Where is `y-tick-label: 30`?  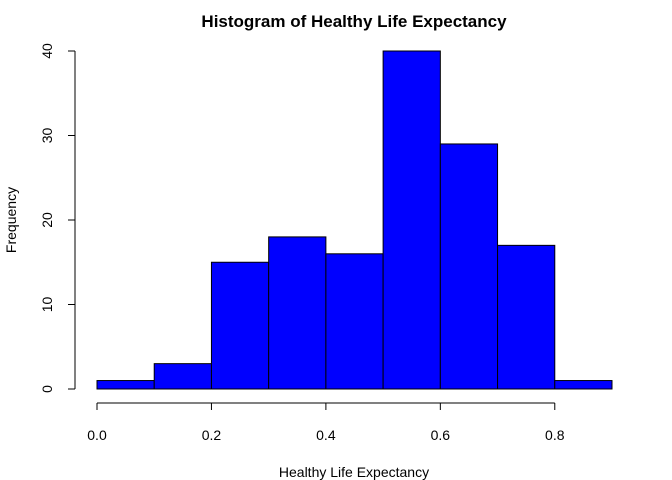
y-tick-label: 30 is located at coordinates (47, 136).